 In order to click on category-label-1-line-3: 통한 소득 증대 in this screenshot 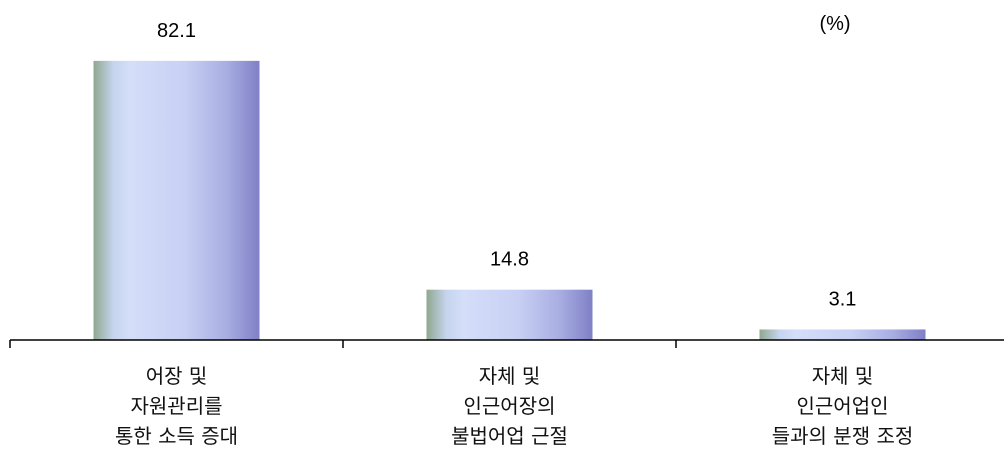, I will do `click(176, 436)`.